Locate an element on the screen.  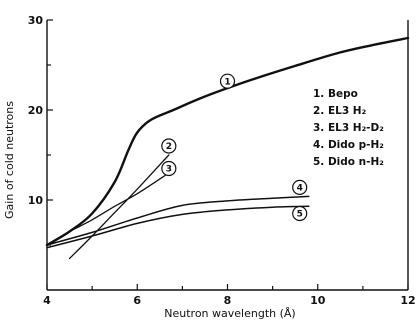
legend-entry-1: 1. Bepo is located at coordinates (335, 94).